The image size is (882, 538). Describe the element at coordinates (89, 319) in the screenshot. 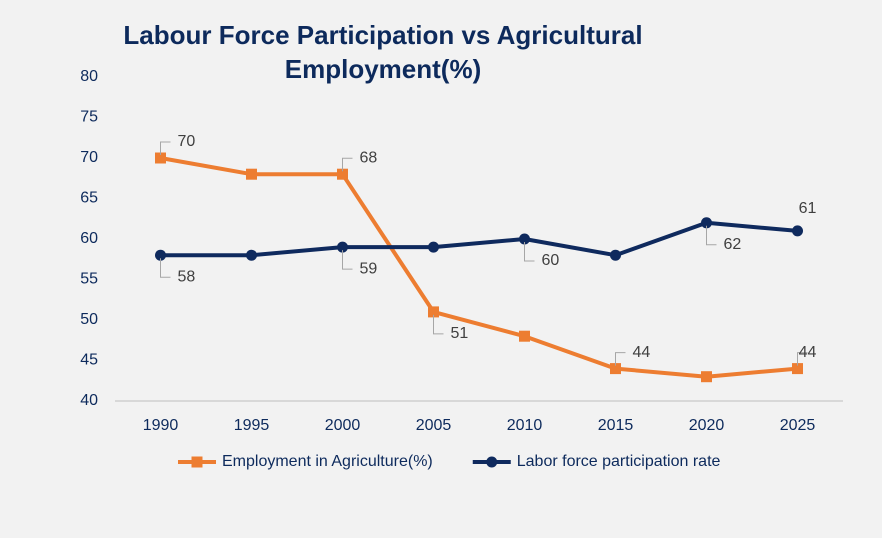

I see `y-tick-label: 50` at that location.